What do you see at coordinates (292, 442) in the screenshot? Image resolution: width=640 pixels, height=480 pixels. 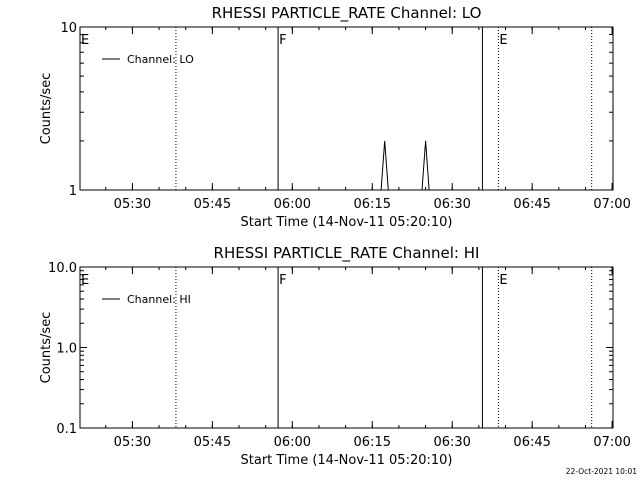 I see `panel-2-x-tick-label: 06:00` at bounding box center [292, 442].